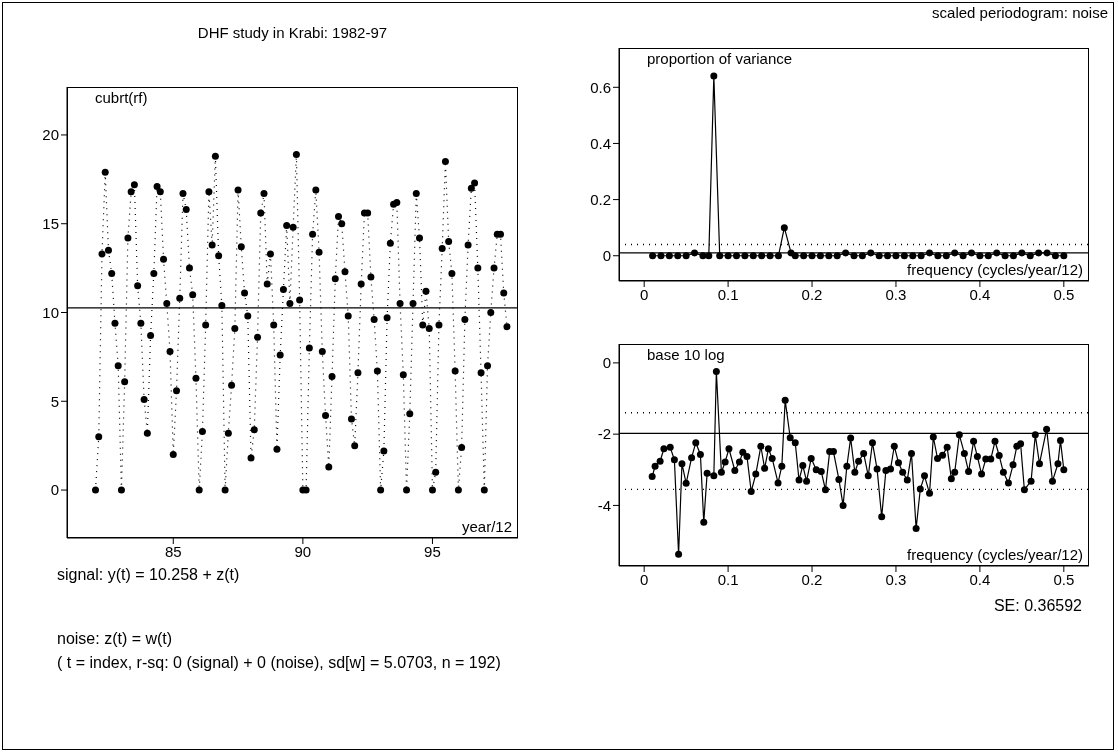 Image resolution: width=1118 pixels, height=754 pixels. I want to click on y-tick-label: 0.6, so click(600, 87).